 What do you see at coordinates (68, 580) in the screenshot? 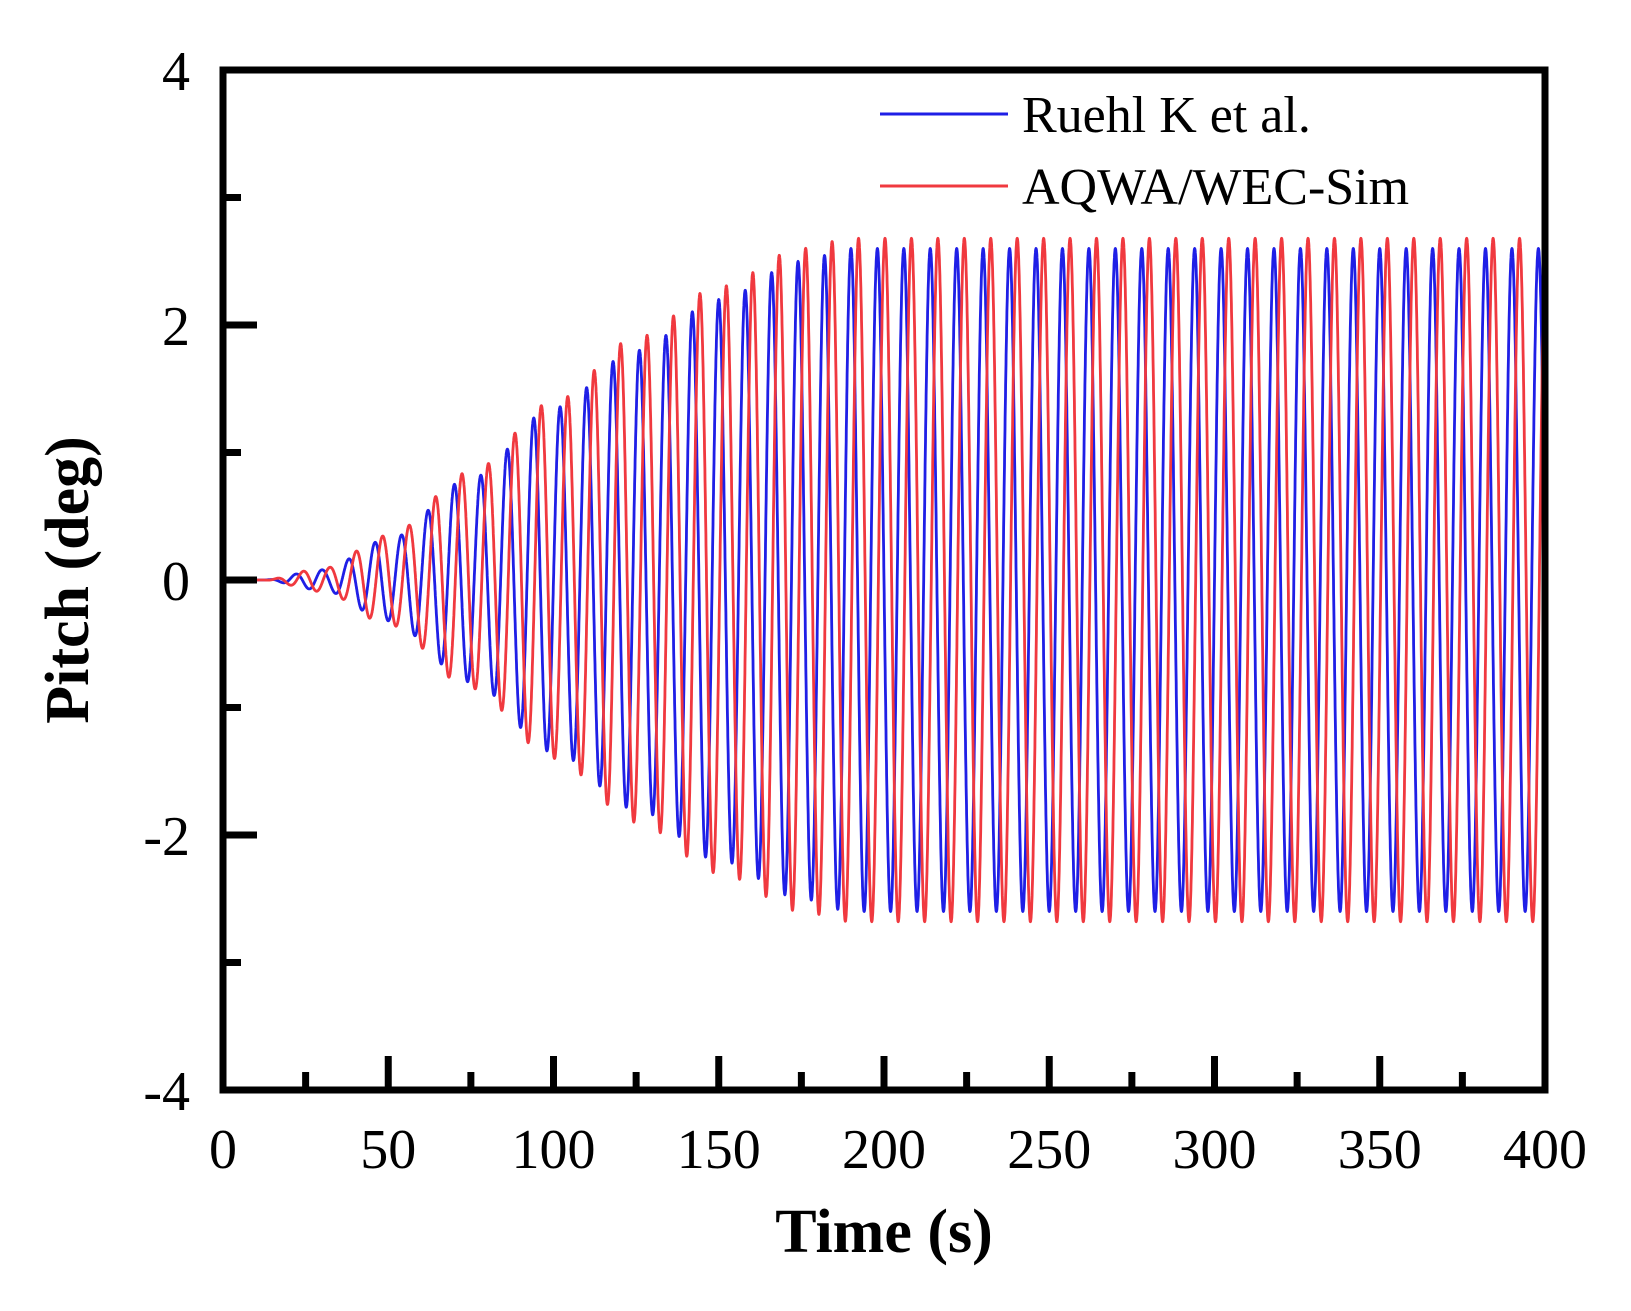
I see `y-axis-title: Pitch (deg)` at bounding box center [68, 580].